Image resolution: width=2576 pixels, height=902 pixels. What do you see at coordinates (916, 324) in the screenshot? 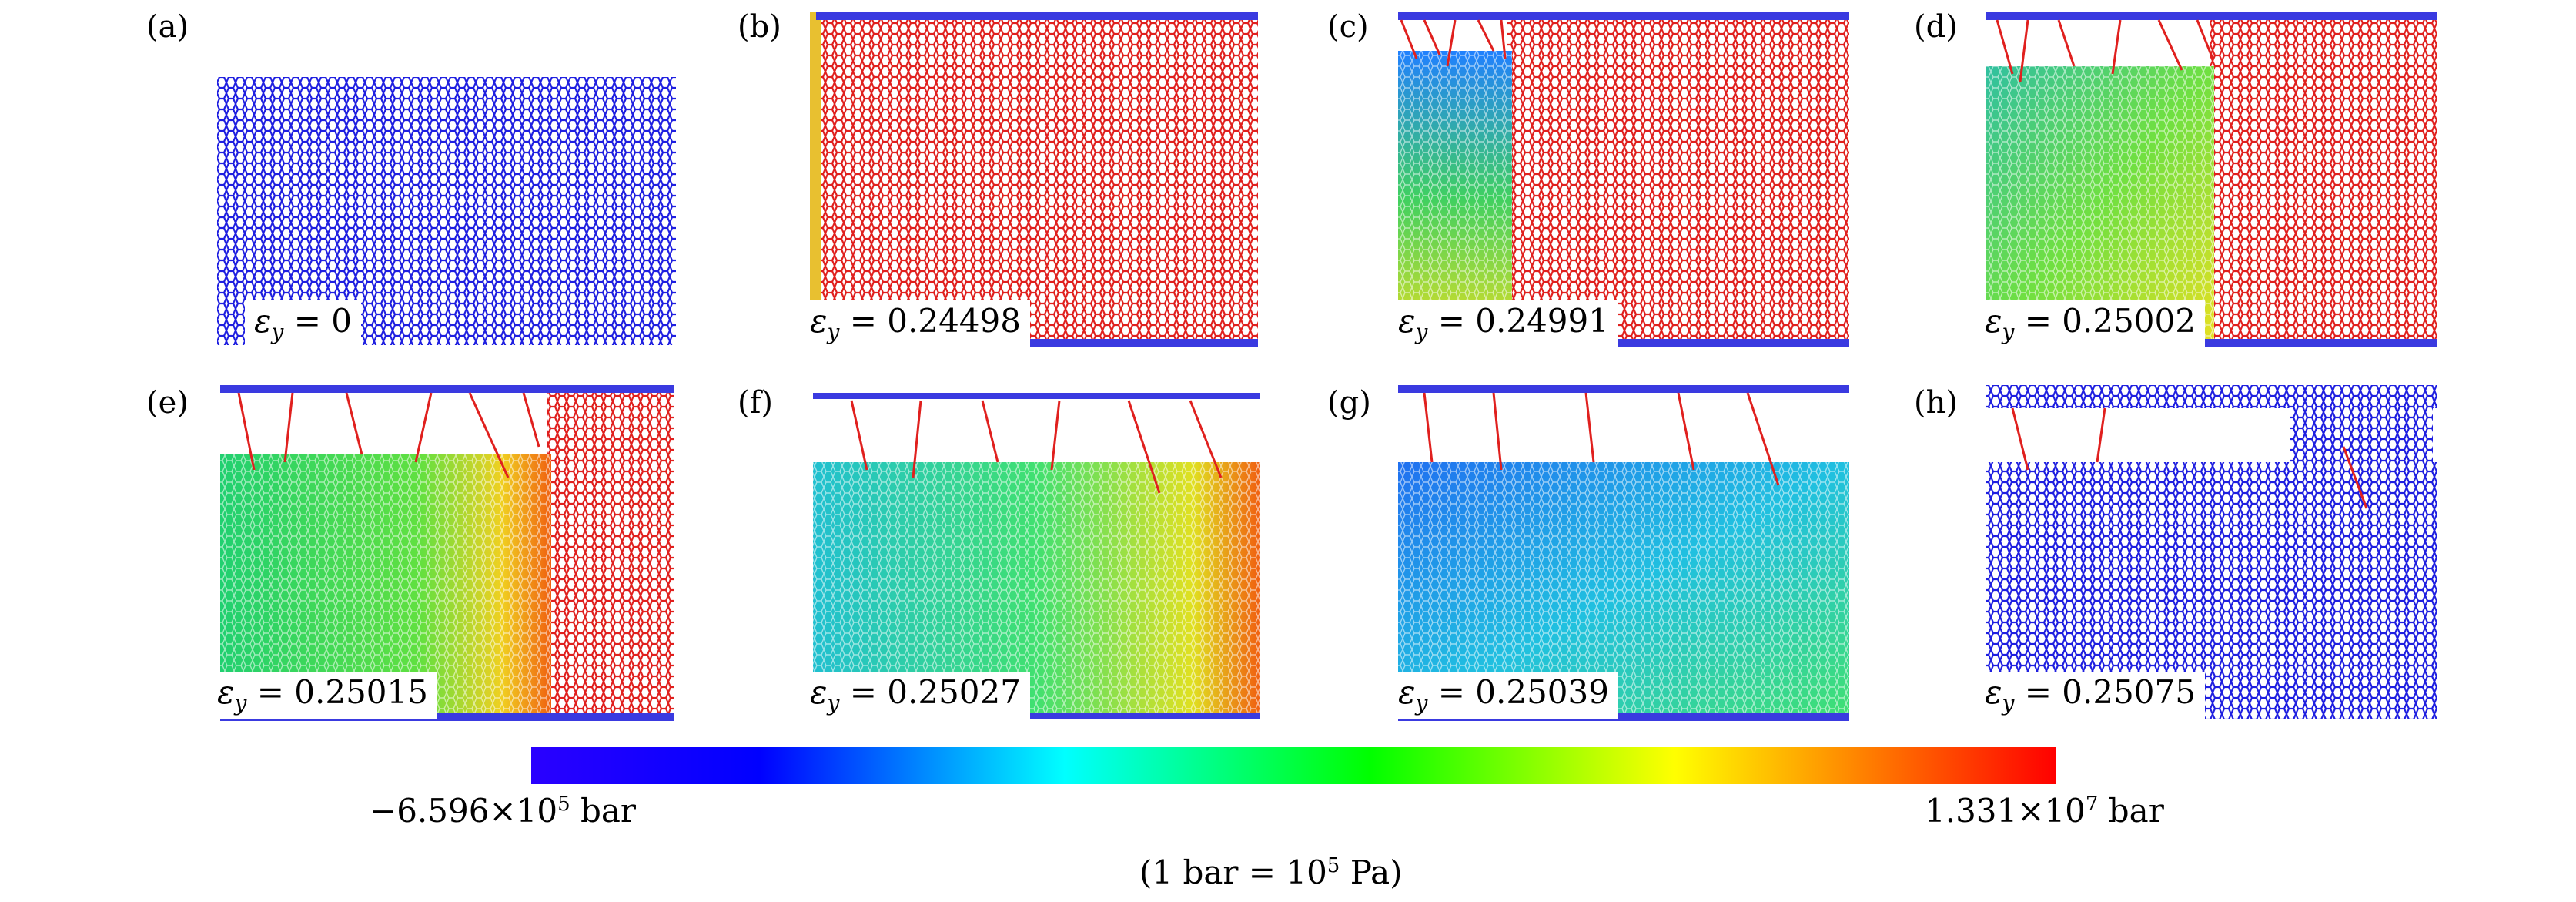
I see `strain-label-b: εy = 0.24498` at bounding box center [916, 324].